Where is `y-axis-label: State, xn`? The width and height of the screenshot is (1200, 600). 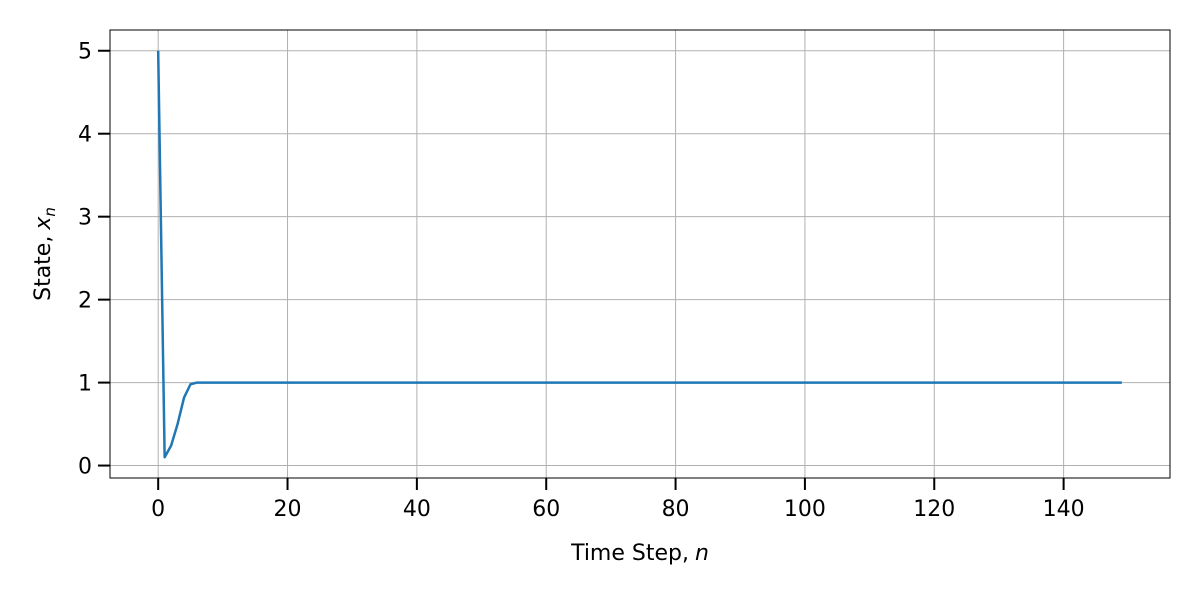 y-axis-label: State, xn is located at coordinates (45, 254).